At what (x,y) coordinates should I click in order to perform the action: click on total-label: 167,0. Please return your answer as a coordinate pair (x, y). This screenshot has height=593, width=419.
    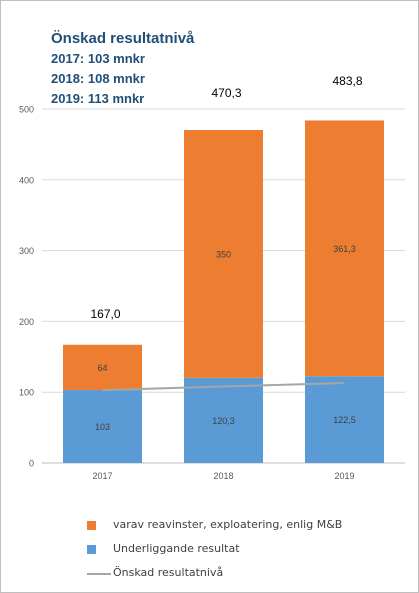
    Looking at the image, I should click on (105, 314).